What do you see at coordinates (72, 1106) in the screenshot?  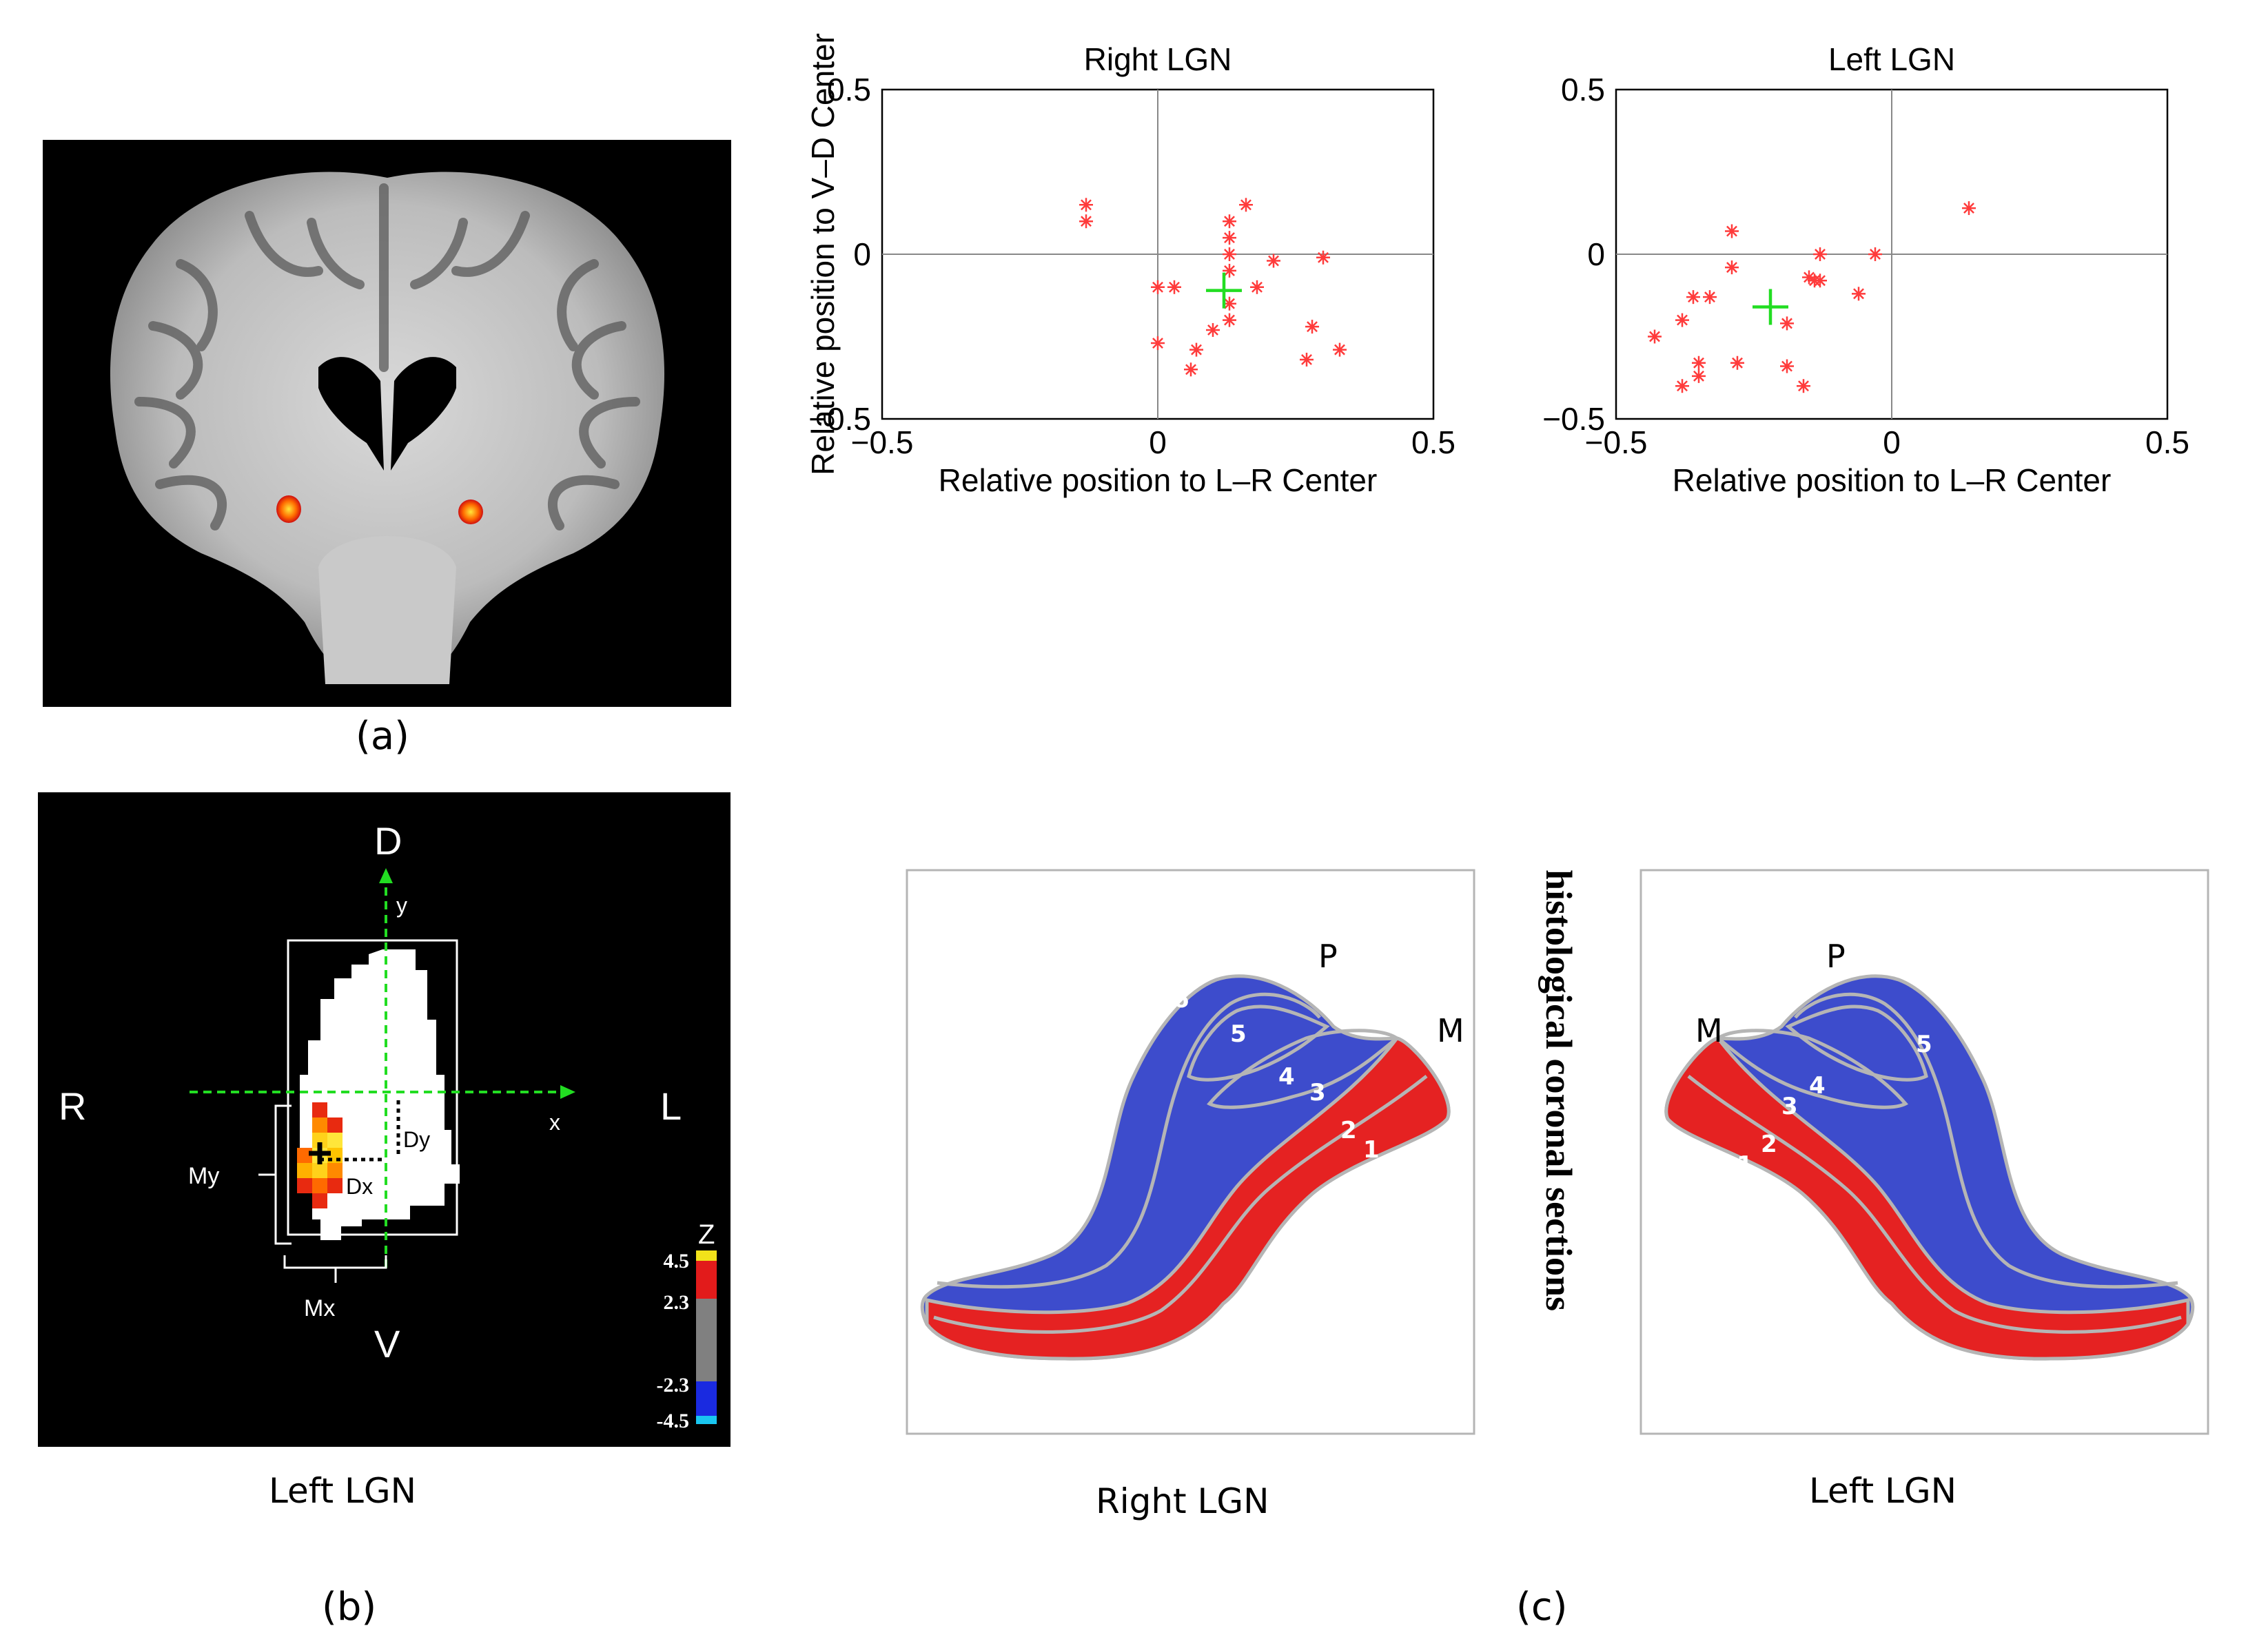 I see `right-label: R` at bounding box center [72, 1106].